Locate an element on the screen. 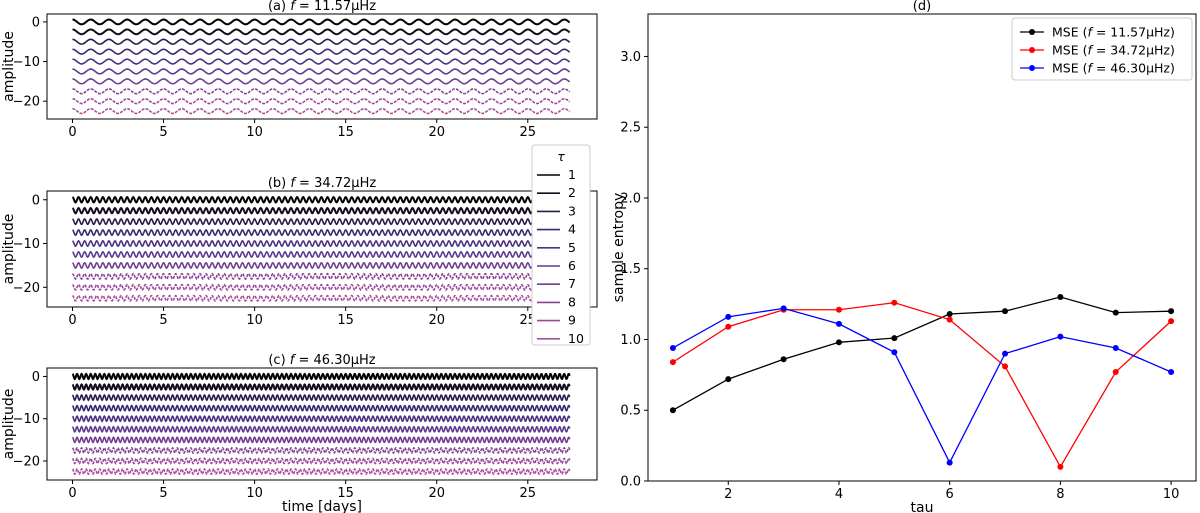 This screenshot has height=513, width=1200. legend-label: MSE (f = 34.72μHz) is located at coordinates (1113, 50).